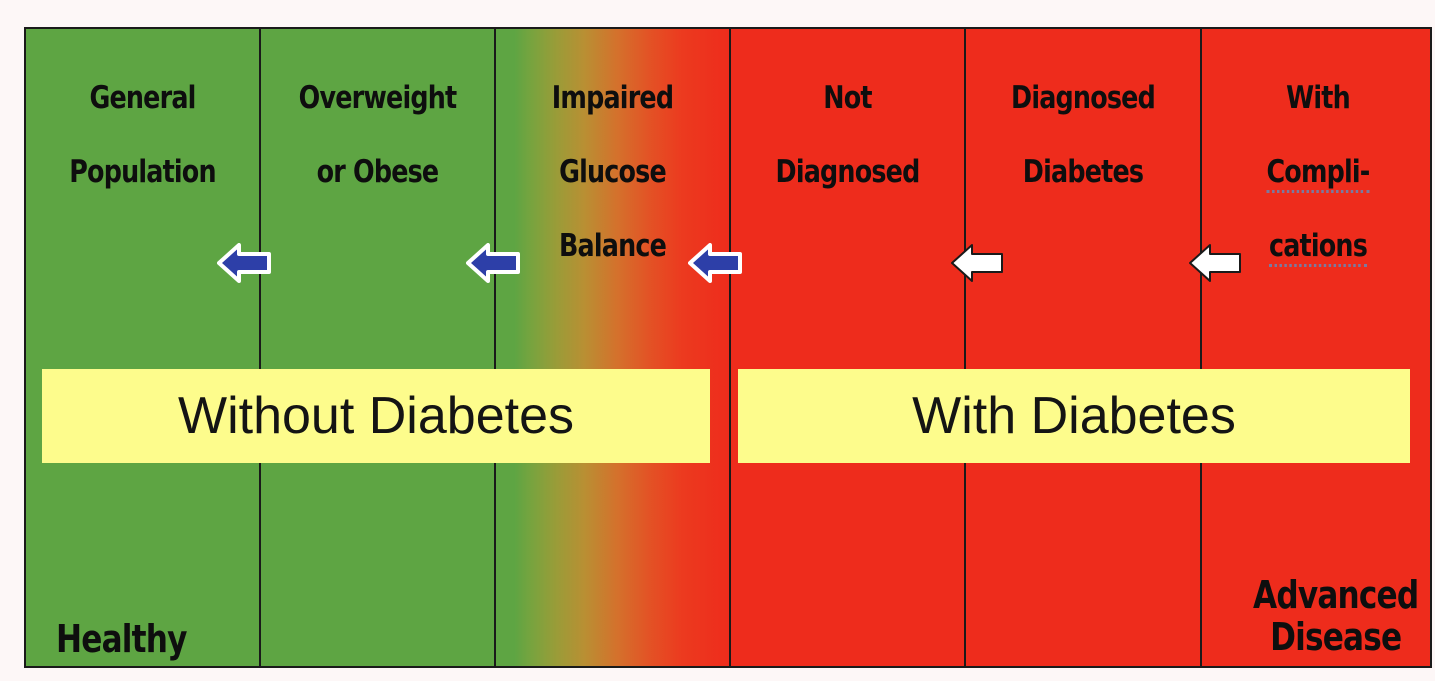  I want to click on column-with-complications: With Compli- cations, so click(1316, 347).